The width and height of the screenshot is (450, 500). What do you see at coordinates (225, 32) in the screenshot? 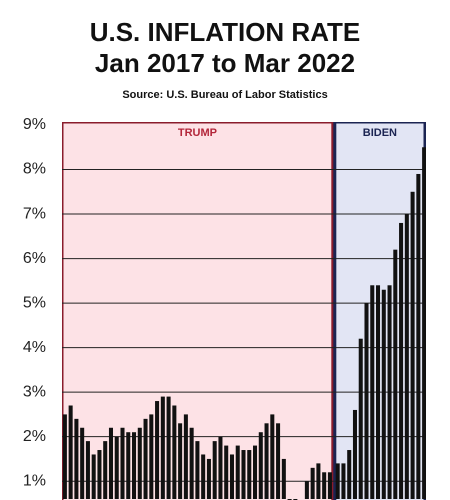
I see `chart-title: U.S. INFLATION RATE` at bounding box center [225, 32].